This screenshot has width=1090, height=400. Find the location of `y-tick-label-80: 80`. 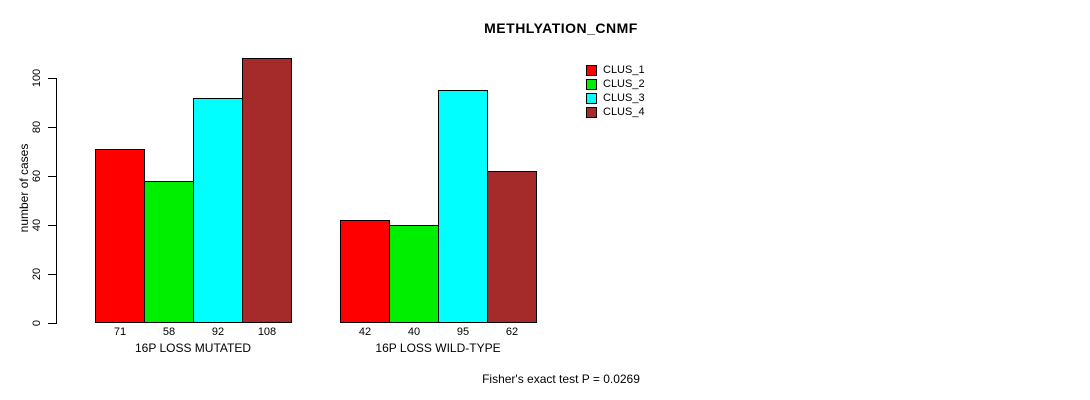

y-tick-label-80: 80 is located at coordinates (37, 127).